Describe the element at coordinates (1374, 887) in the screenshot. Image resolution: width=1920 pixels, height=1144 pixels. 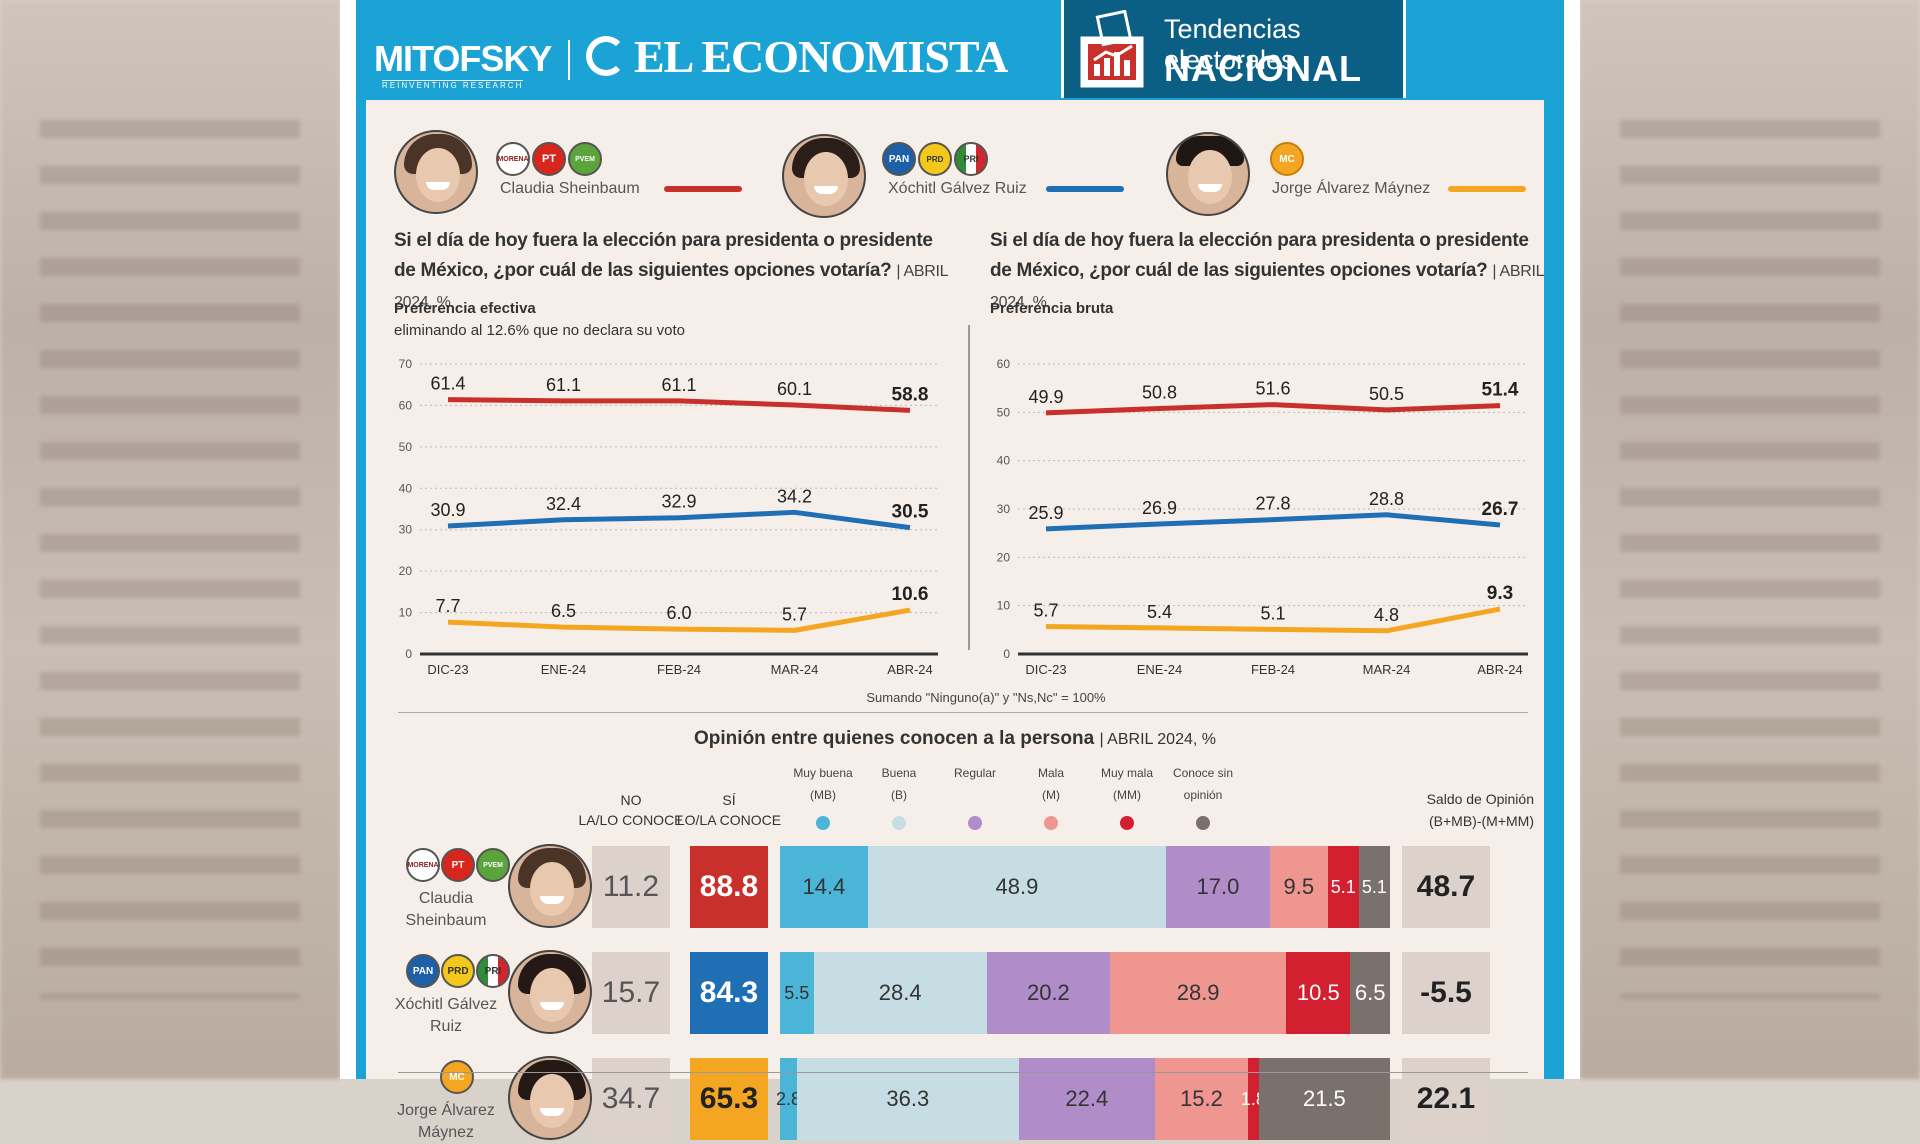
I see `bar-segment: 5.1` at that location.